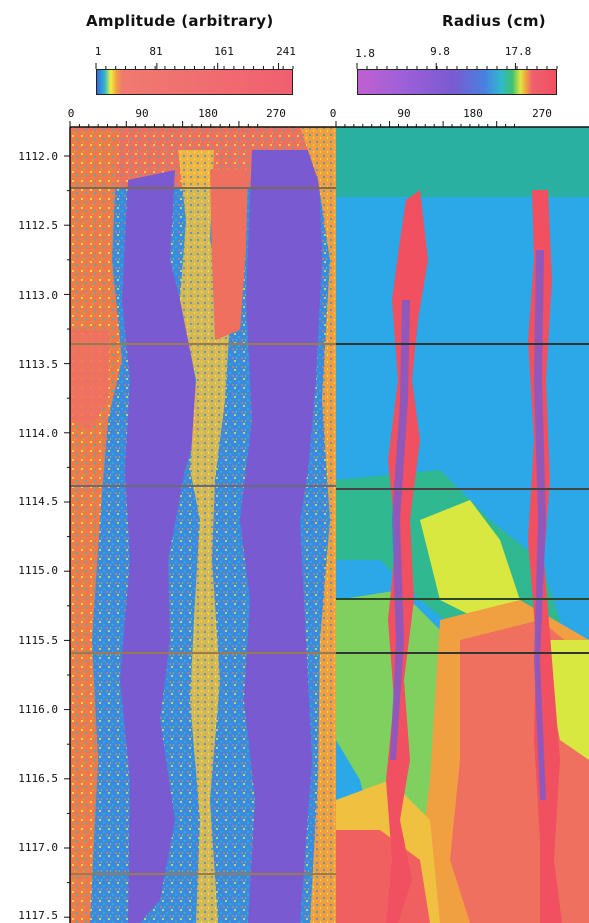  I want to click on rad-colorbar-tick-label: 17.8, so click(518, 51).